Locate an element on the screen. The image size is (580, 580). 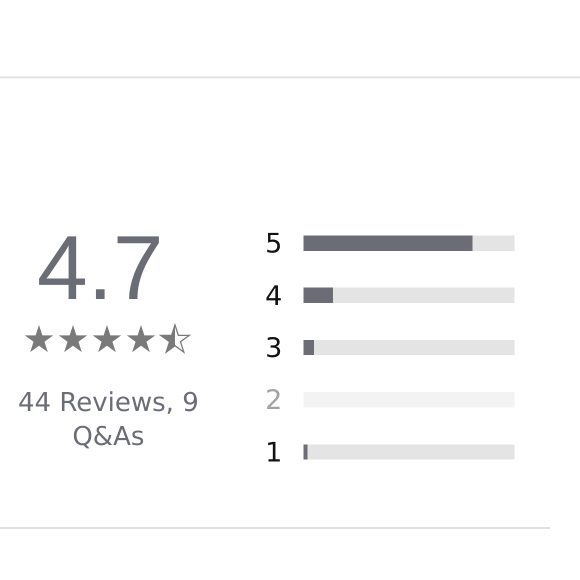
y-tick-label: 2 is located at coordinates (273, 400).